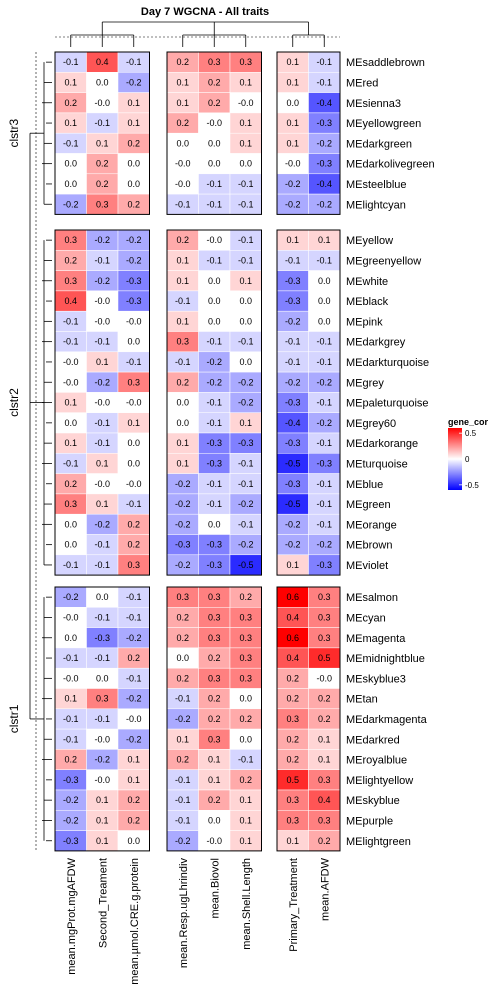 The width and height of the screenshot is (500, 1000). Describe the element at coordinates (373, 801) in the screenshot. I see `row-label: MEskyblue` at that location.